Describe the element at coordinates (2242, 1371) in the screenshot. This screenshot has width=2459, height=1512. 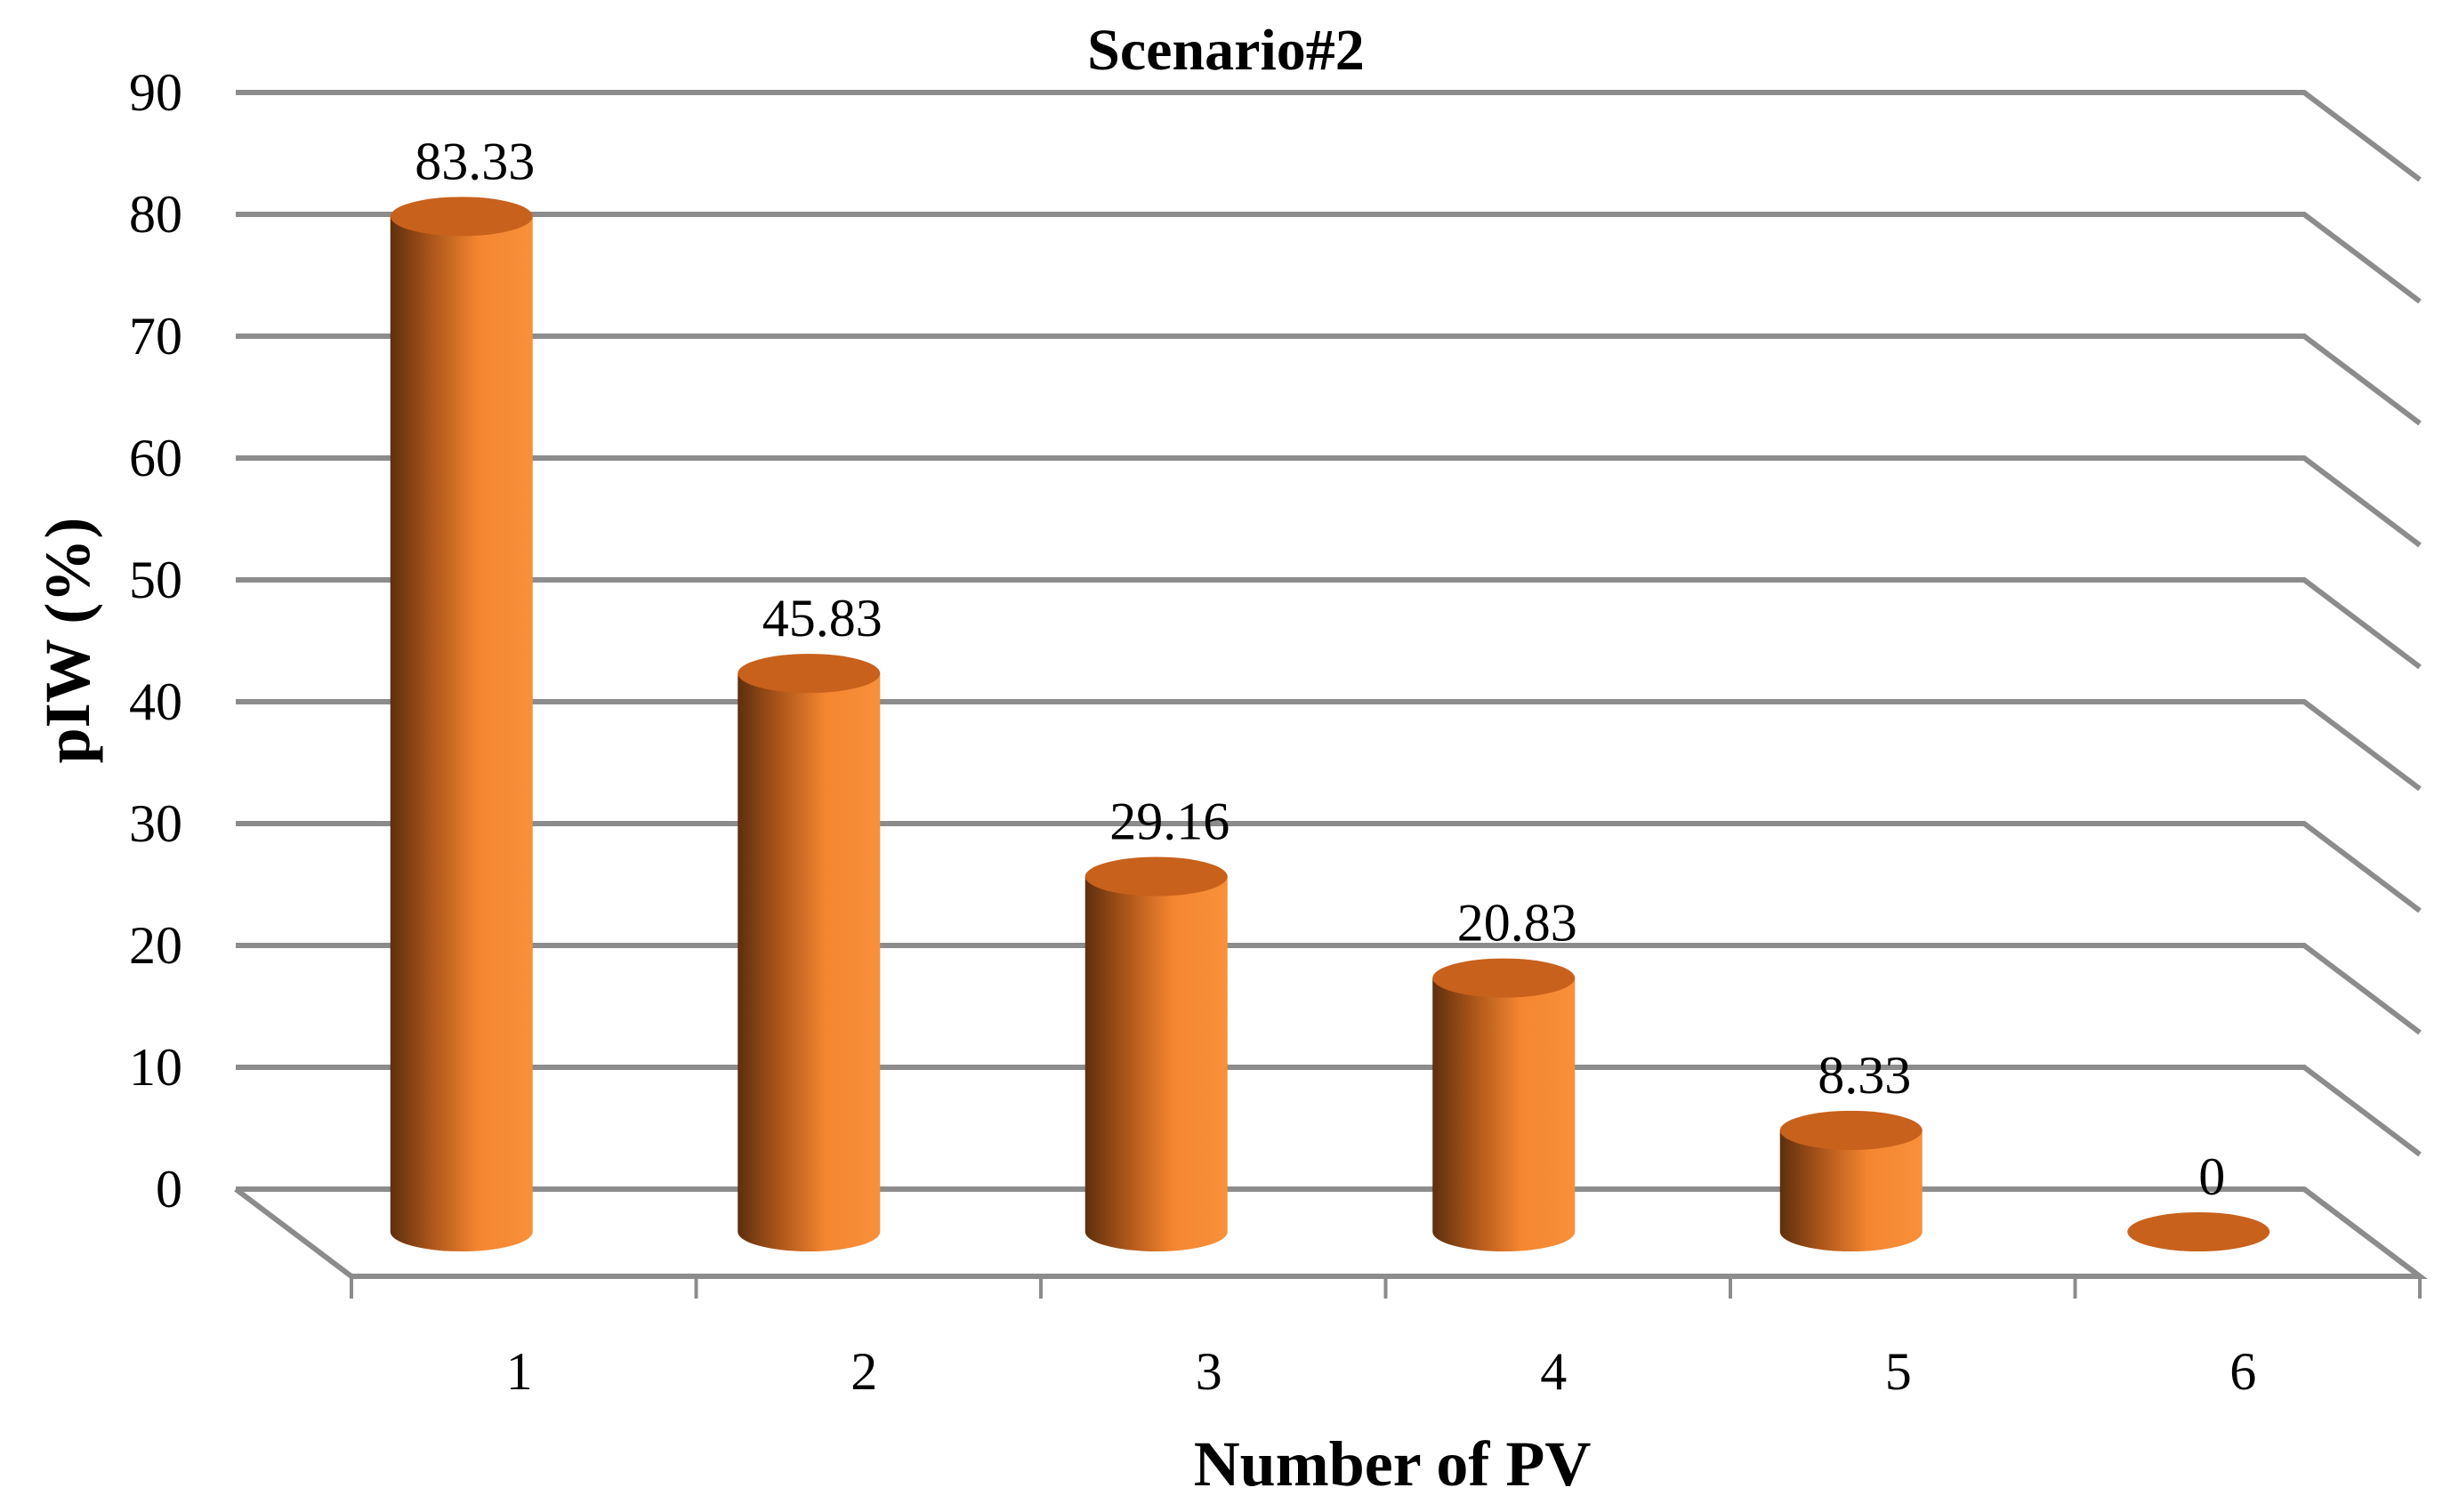
I see `x-tick-label: 6` at that location.